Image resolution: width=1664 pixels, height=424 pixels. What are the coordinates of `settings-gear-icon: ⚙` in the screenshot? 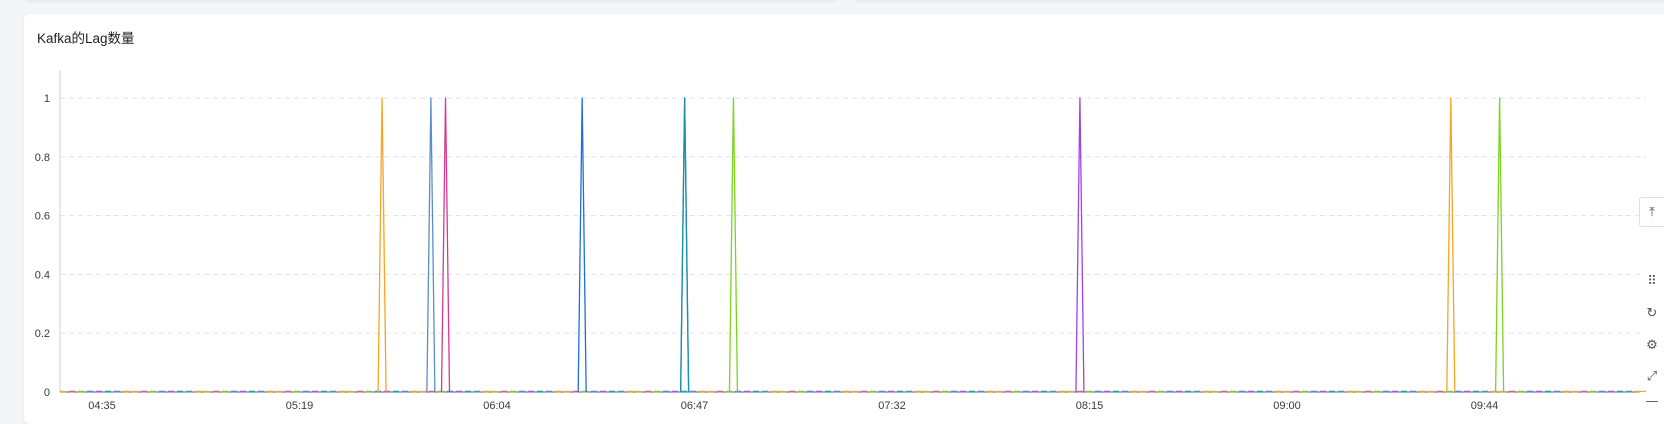 It's located at (1652, 345).